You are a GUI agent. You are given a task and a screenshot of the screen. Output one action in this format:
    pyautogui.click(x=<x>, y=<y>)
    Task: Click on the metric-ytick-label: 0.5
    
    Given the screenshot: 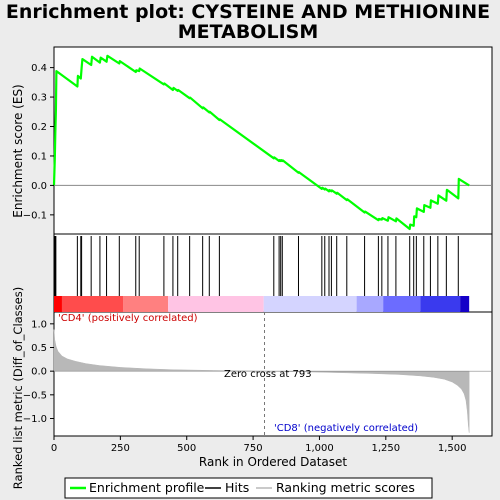 What is the action you would take?
    pyautogui.click(x=39, y=348)
    